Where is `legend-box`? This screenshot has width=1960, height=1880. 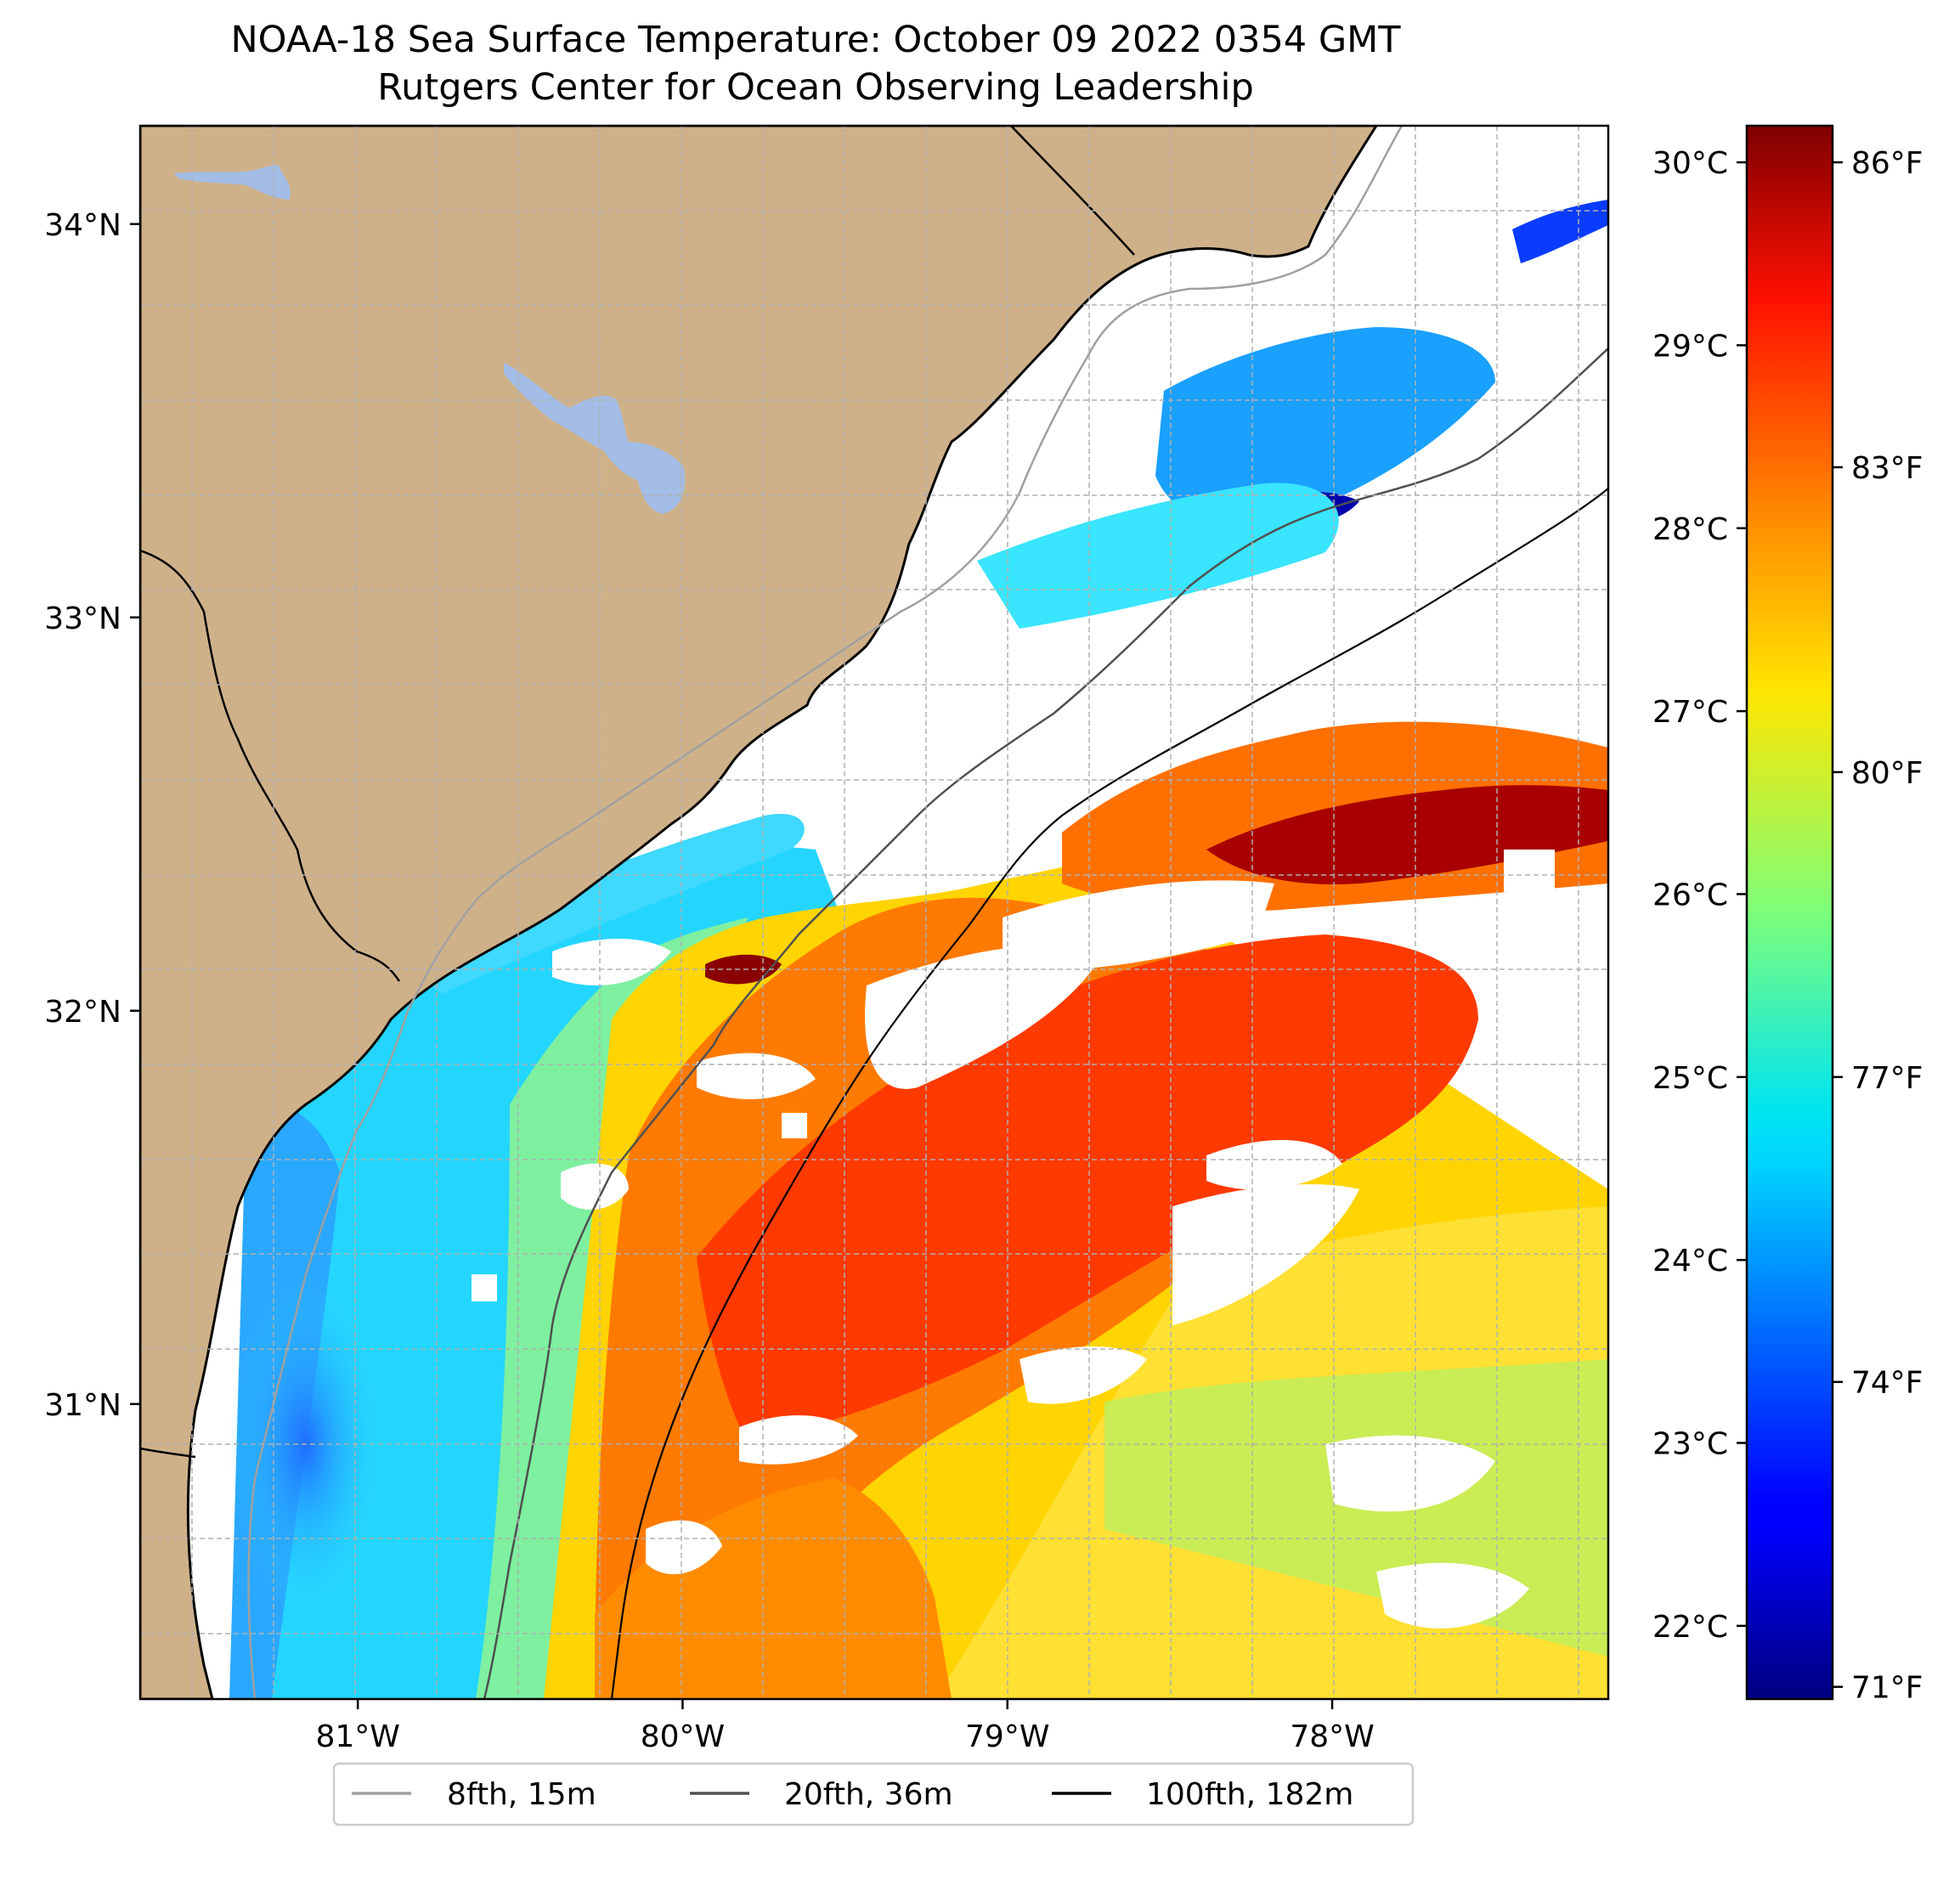 legend-box is located at coordinates (874, 1794).